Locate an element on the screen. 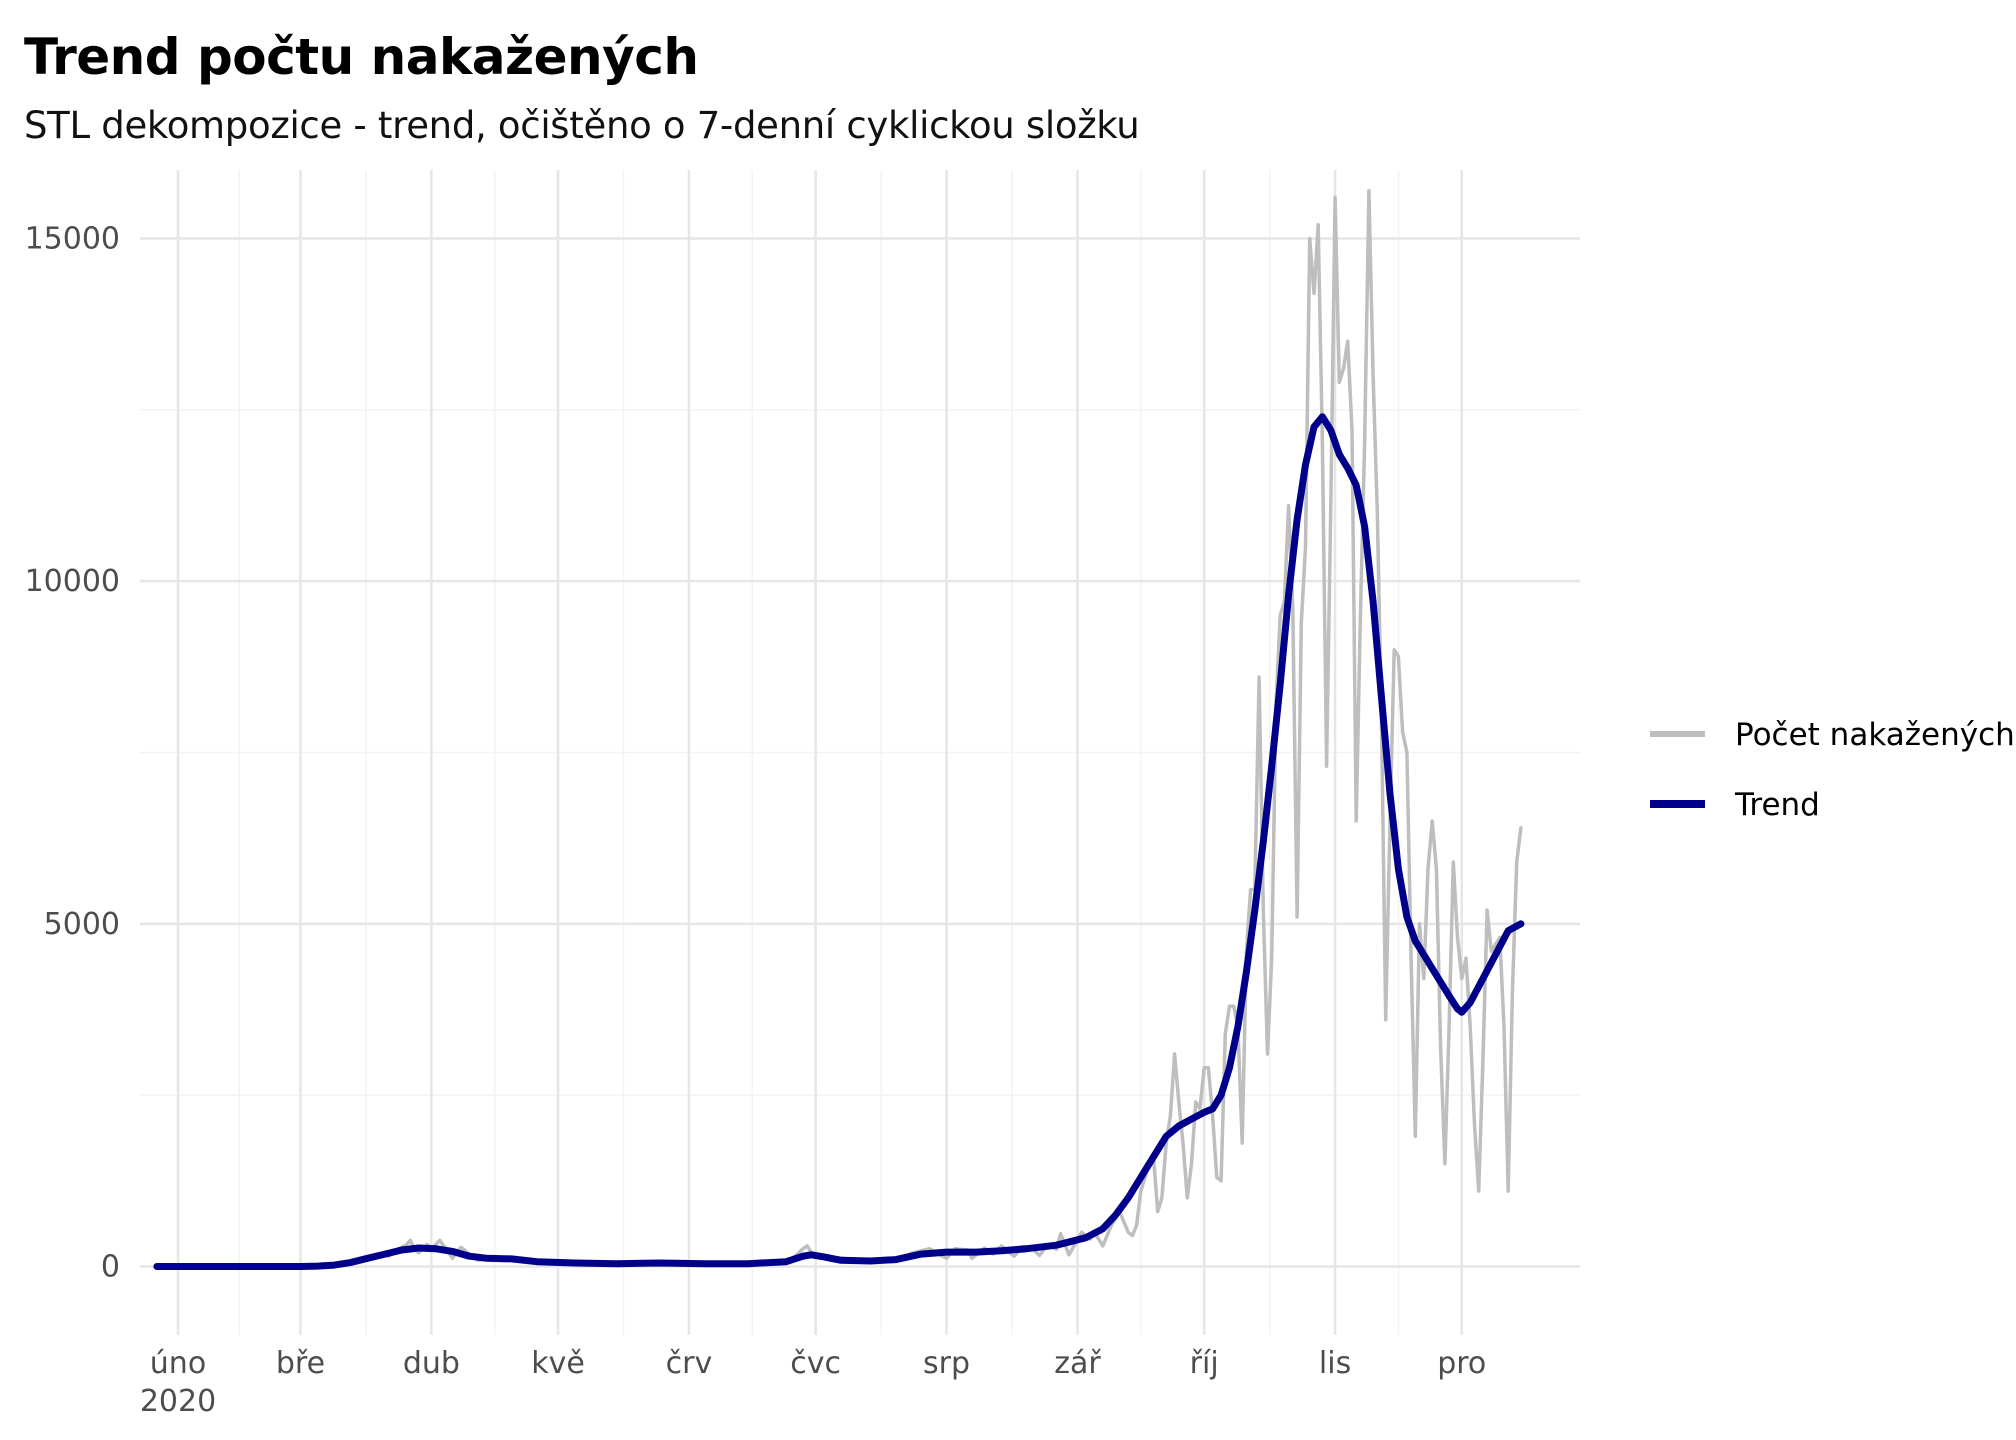 The height and width of the screenshot is (1440, 2016). x-tick-label: kvě is located at coordinates (558, 1363).